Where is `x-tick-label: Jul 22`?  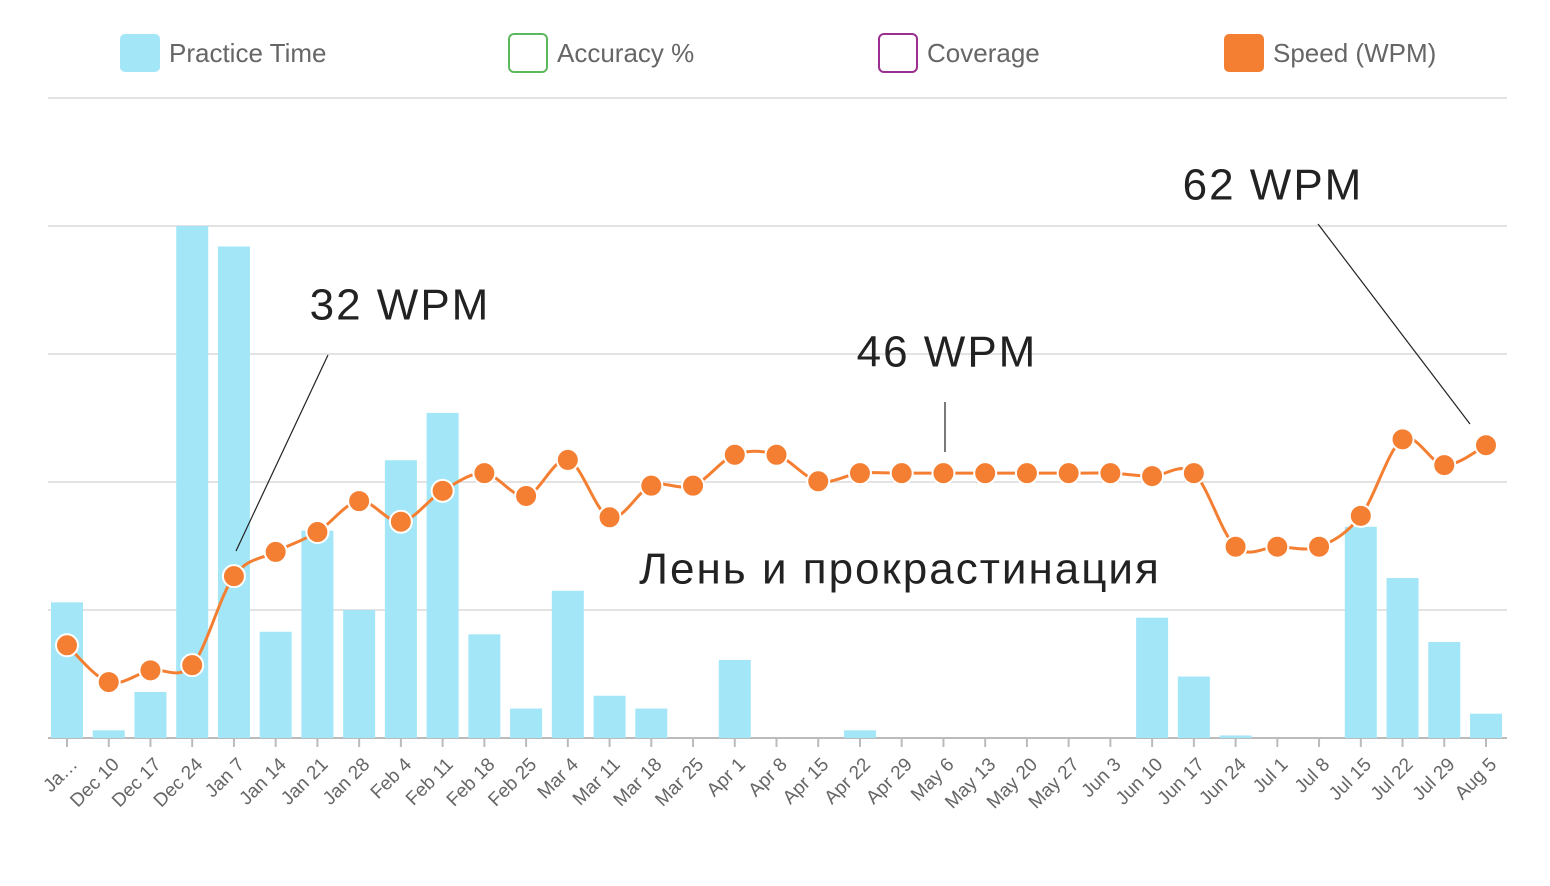 x-tick-label: Jul 22 is located at coordinates (1392, 779).